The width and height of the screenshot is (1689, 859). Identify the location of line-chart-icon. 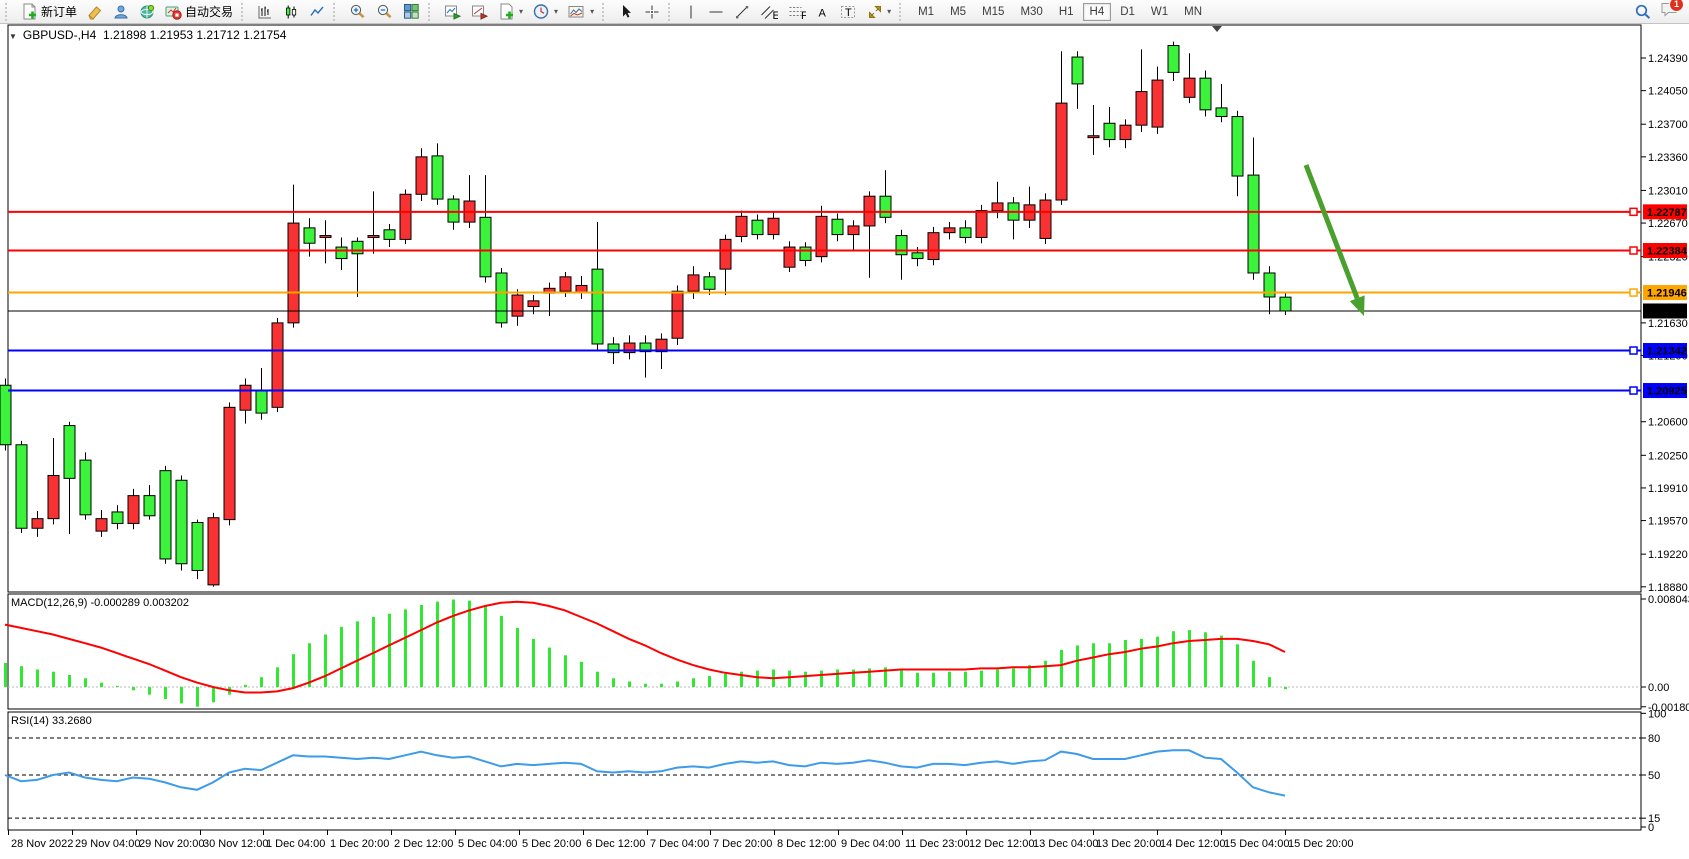
(317, 11).